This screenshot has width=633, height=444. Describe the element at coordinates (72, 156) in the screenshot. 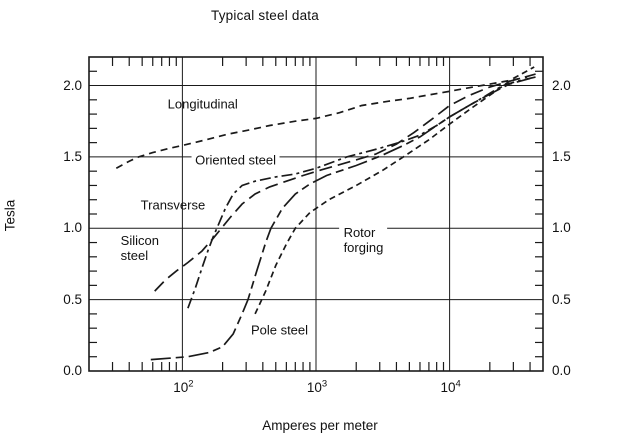

I see `y-tick-label-left-1.5: 1.5` at that location.